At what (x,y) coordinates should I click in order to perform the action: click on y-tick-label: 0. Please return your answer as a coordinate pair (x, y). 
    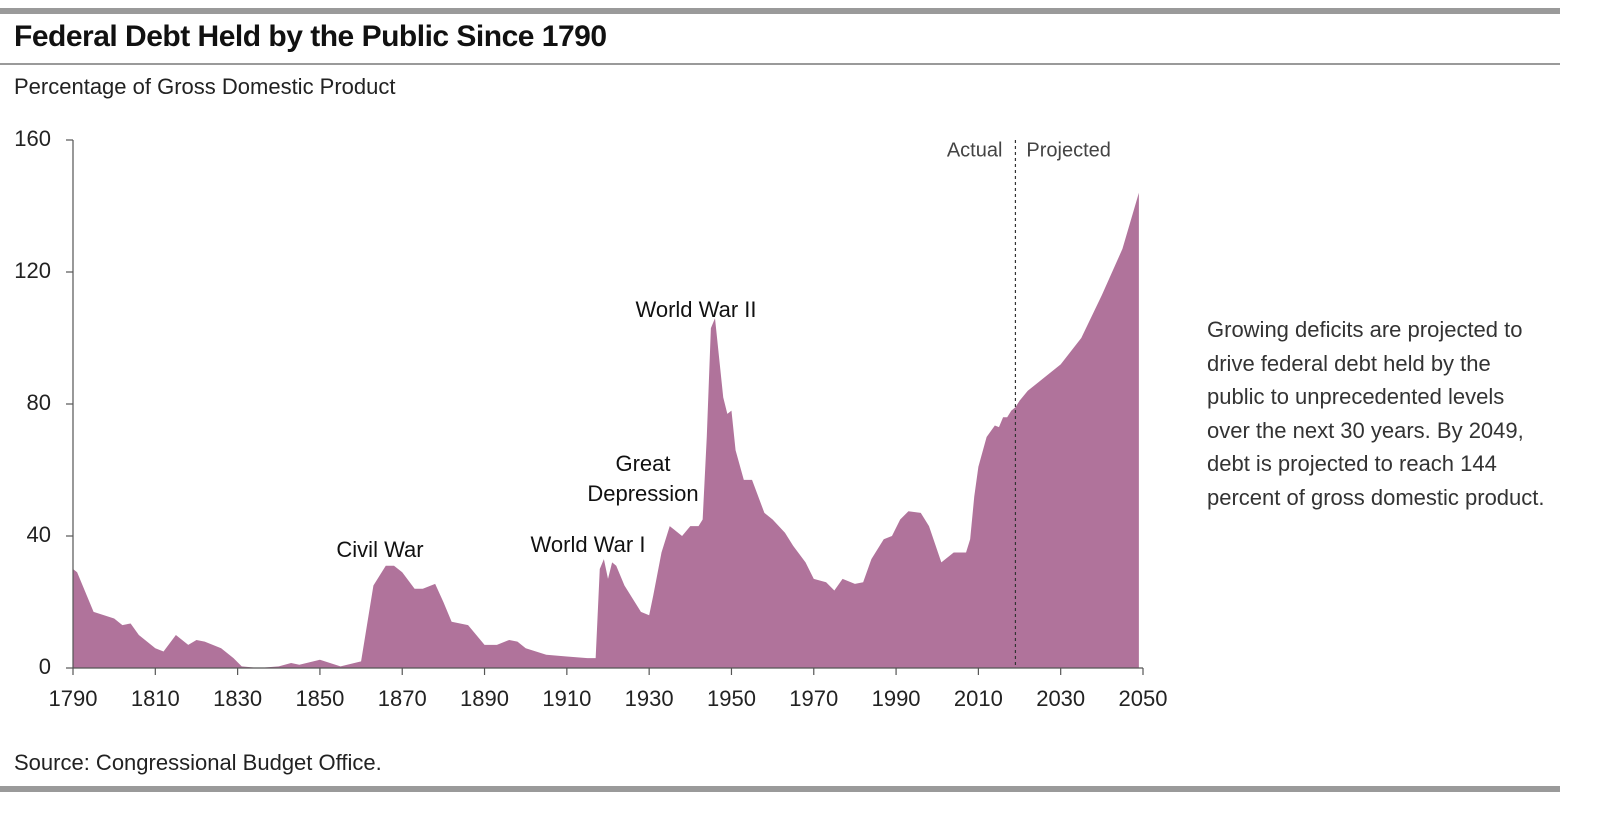
    Looking at the image, I should click on (45, 666).